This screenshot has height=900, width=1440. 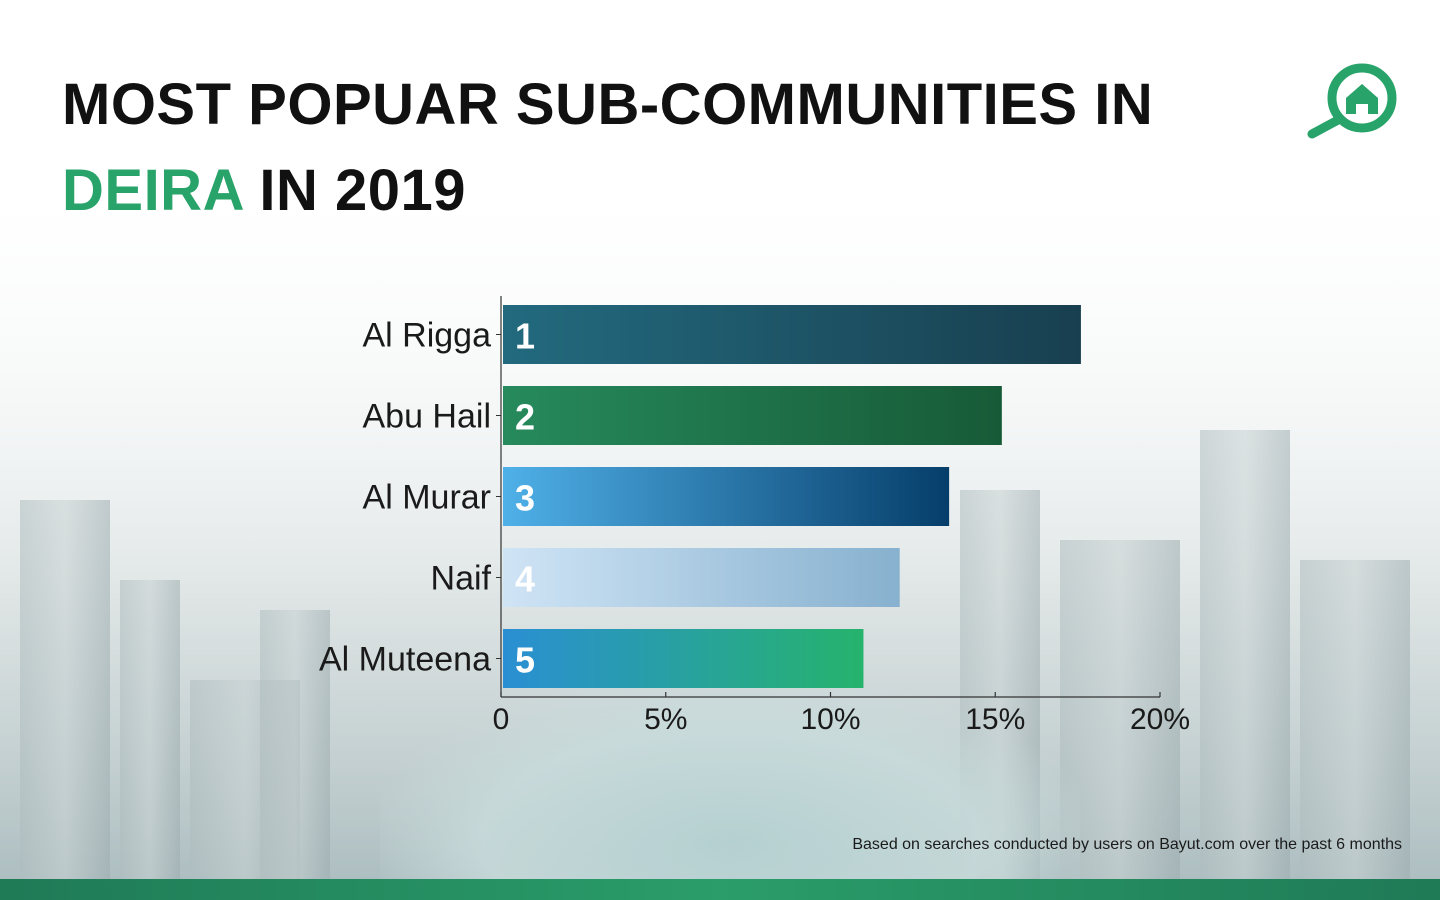 I want to click on category-label: Al Rigga, so click(x=426, y=336).